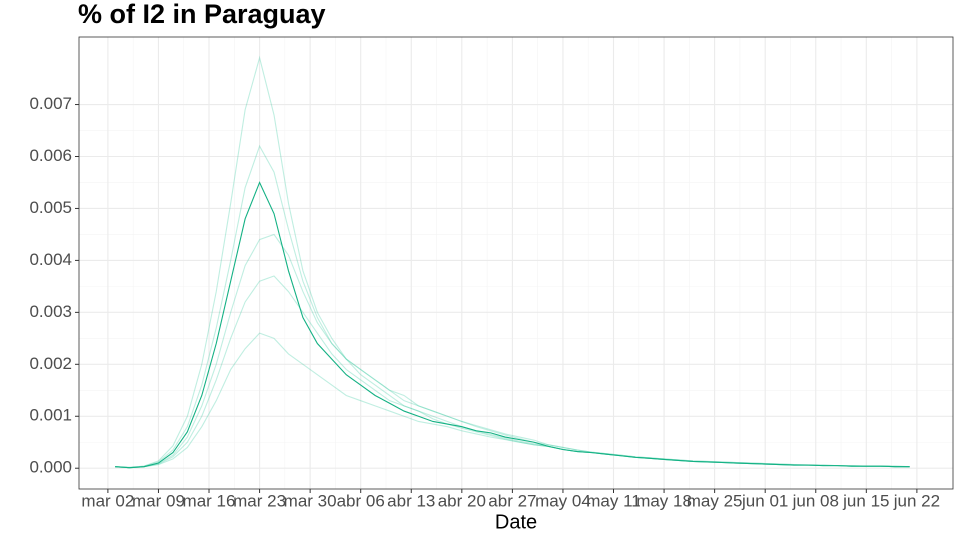 The image size is (960, 540). Describe the element at coordinates (865, 500) in the screenshot. I see `x-tick-label: jun 15` at that location.